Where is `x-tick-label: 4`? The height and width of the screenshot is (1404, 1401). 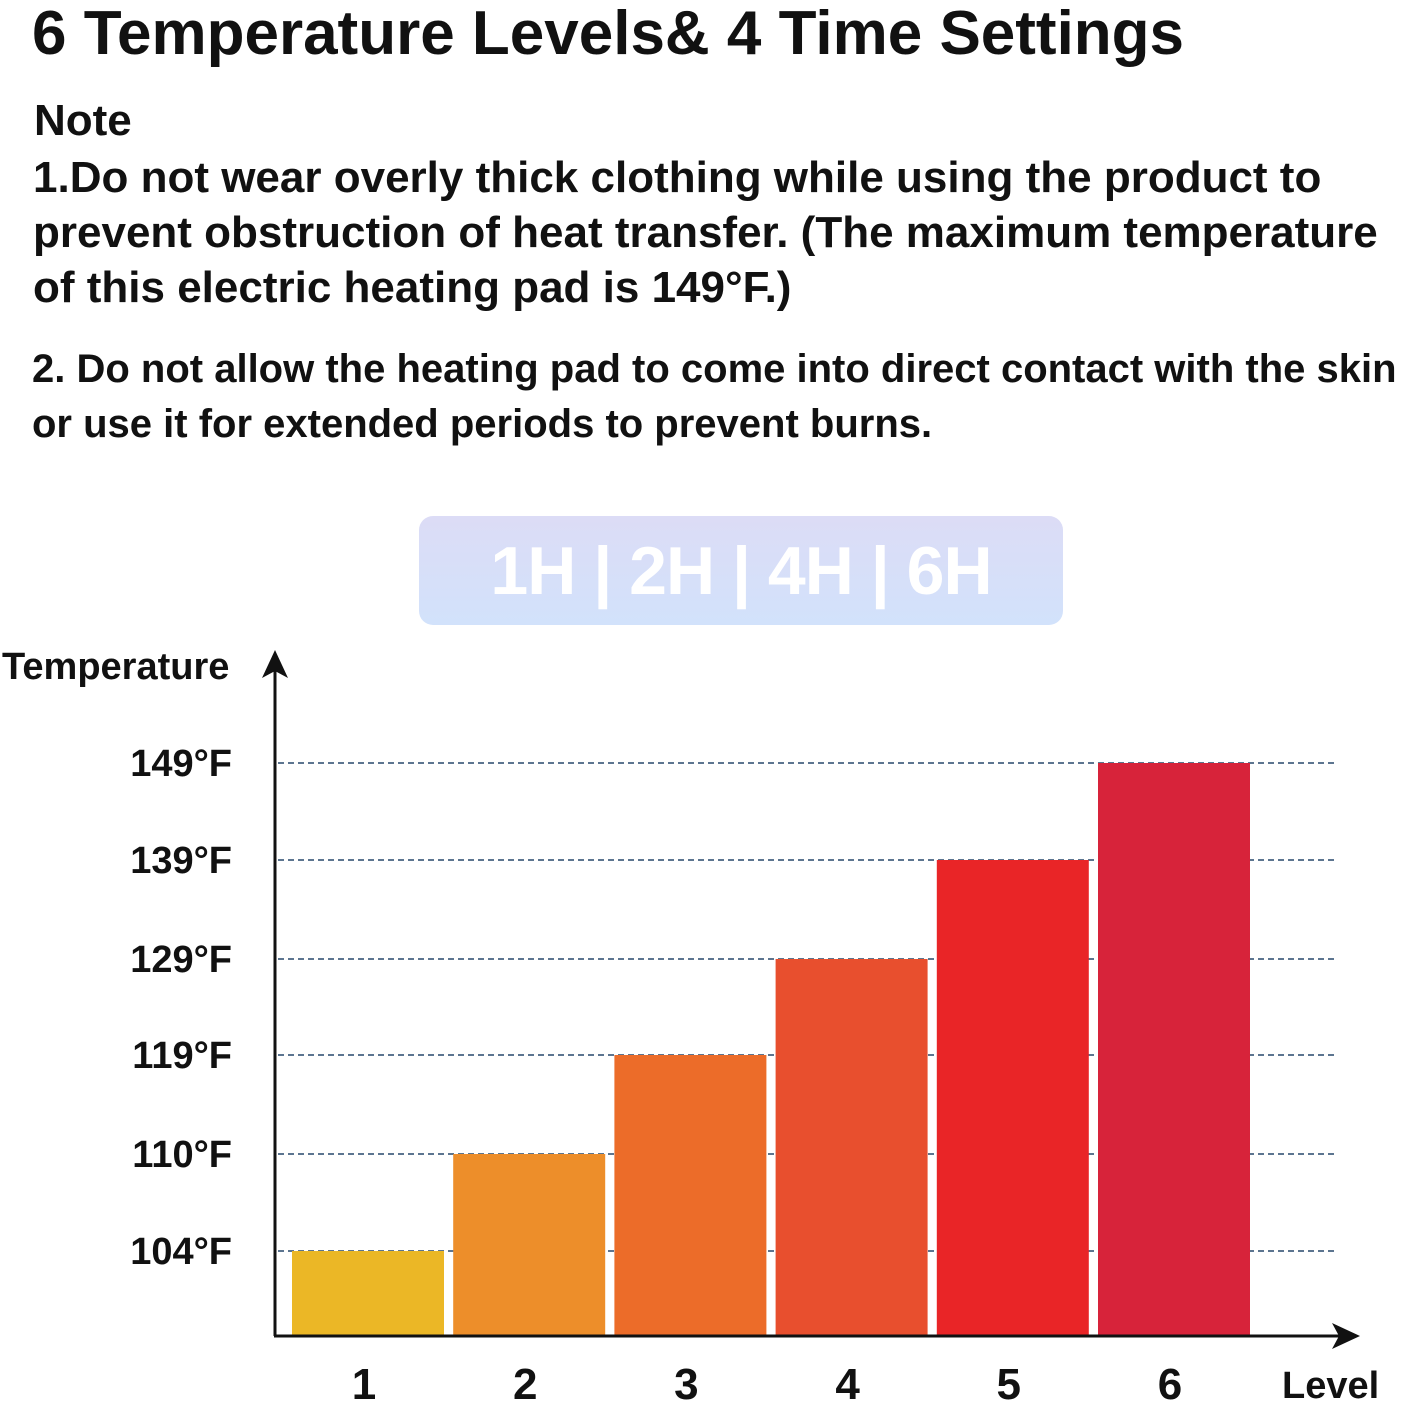
x-tick-label: 4 is located at coordinates (847, 1382).